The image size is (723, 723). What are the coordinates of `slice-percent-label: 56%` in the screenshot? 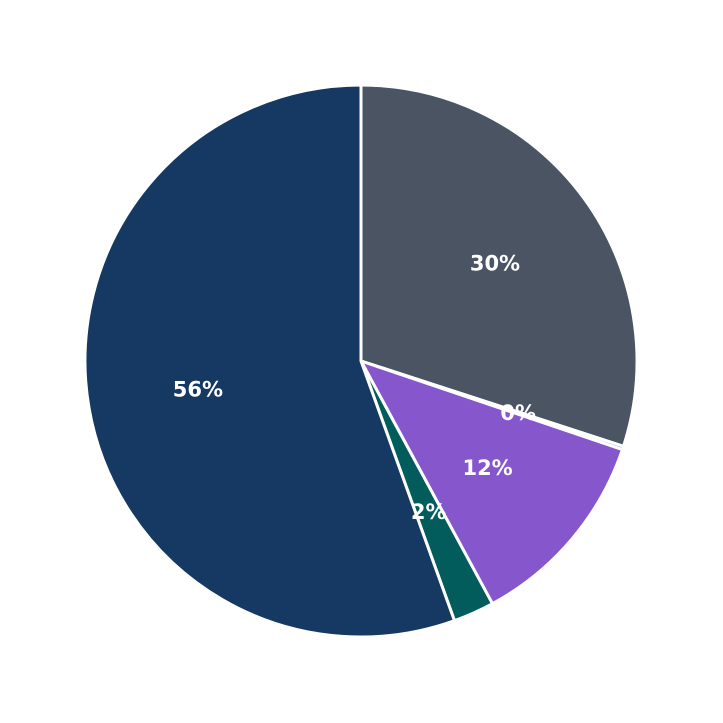 It's located at (198, 389).